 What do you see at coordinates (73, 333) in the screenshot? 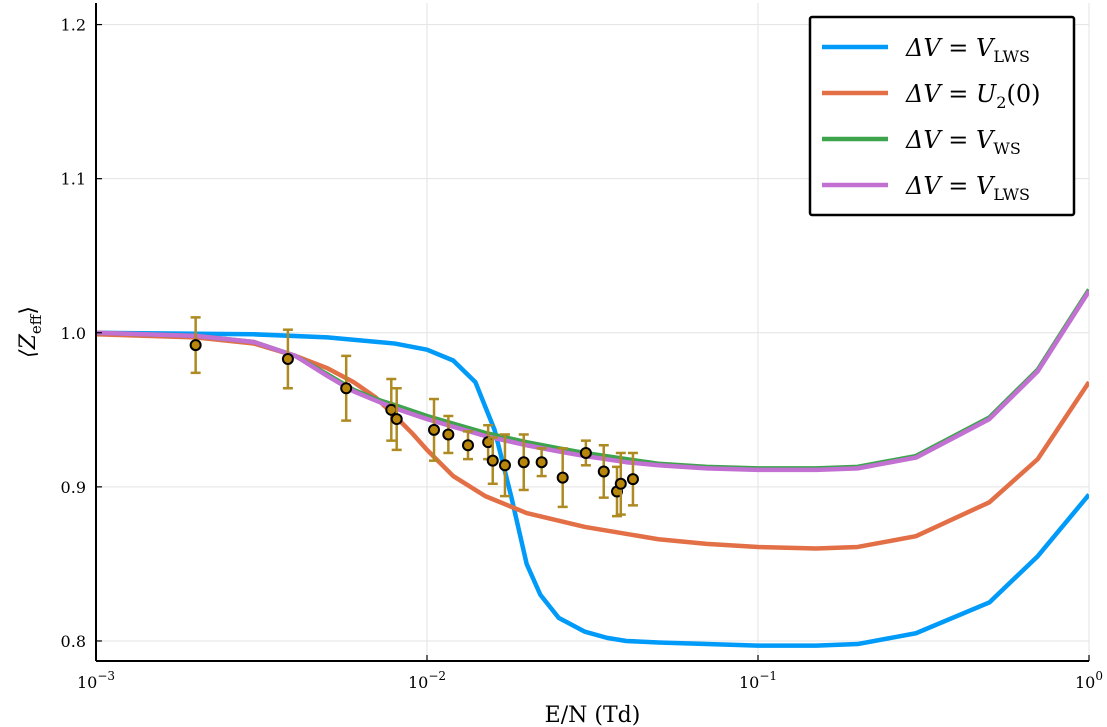
I see `y-tick-label-2: 1.0` at bounding box center [73, 333].